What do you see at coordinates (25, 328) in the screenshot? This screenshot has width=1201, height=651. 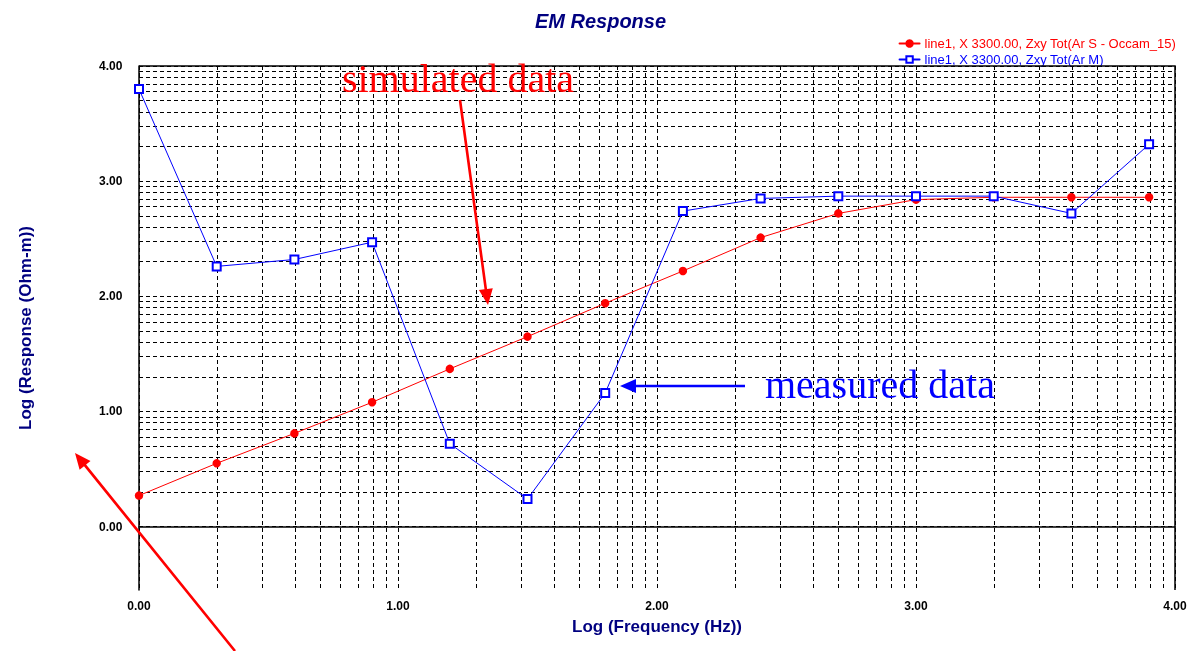 I see `y-axis-title: Log (Response (Ohm-m))` at bounding box center [25, 328].